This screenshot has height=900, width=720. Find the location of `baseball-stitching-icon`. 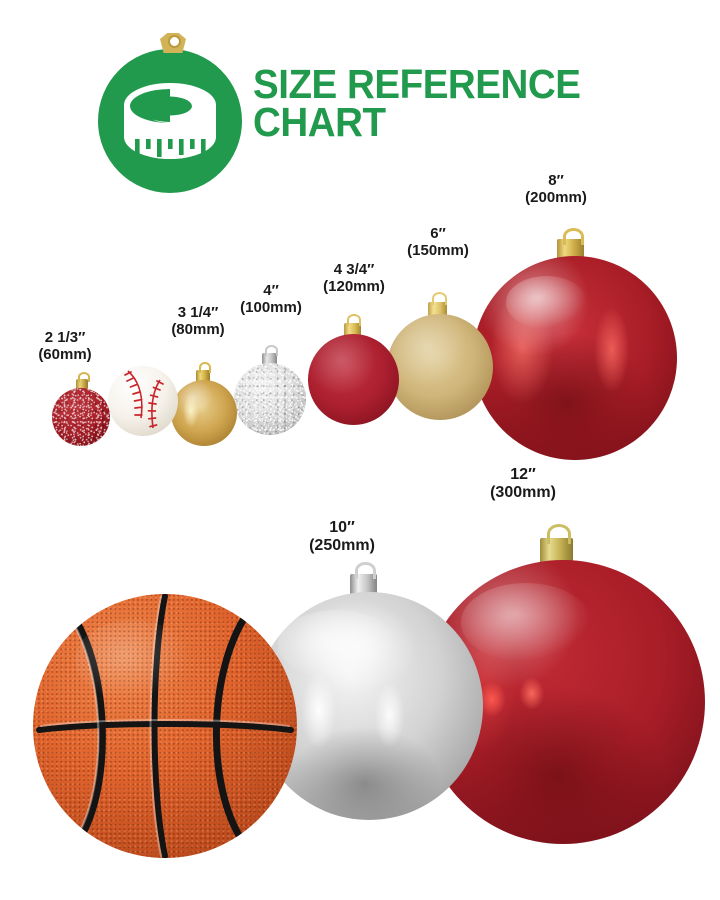

baseball-stitching-icon is located at coordinates (144, 399).